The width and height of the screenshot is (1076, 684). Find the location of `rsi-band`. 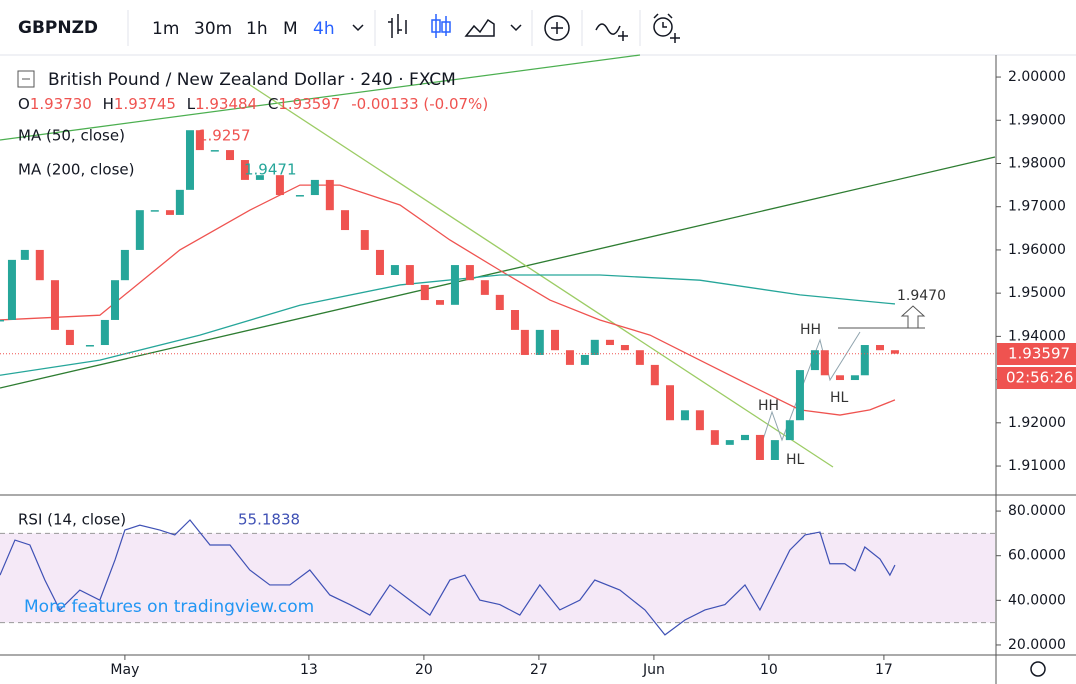

rsi-band is located at coordinates (497, 578).